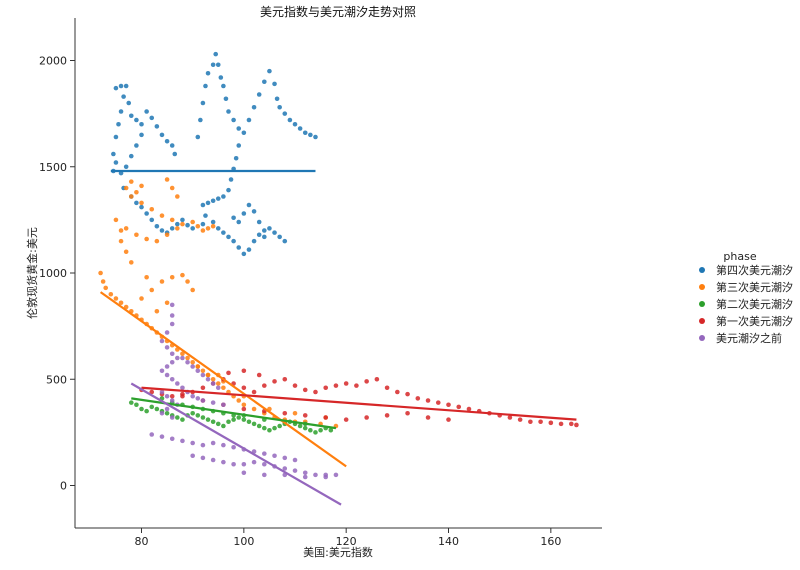 The width and height of the screenshot is (800, 570). Describe the element at coordinates (749, 338) in the screenshot. I see `legend-label: 美元潮汐之前` at that location.